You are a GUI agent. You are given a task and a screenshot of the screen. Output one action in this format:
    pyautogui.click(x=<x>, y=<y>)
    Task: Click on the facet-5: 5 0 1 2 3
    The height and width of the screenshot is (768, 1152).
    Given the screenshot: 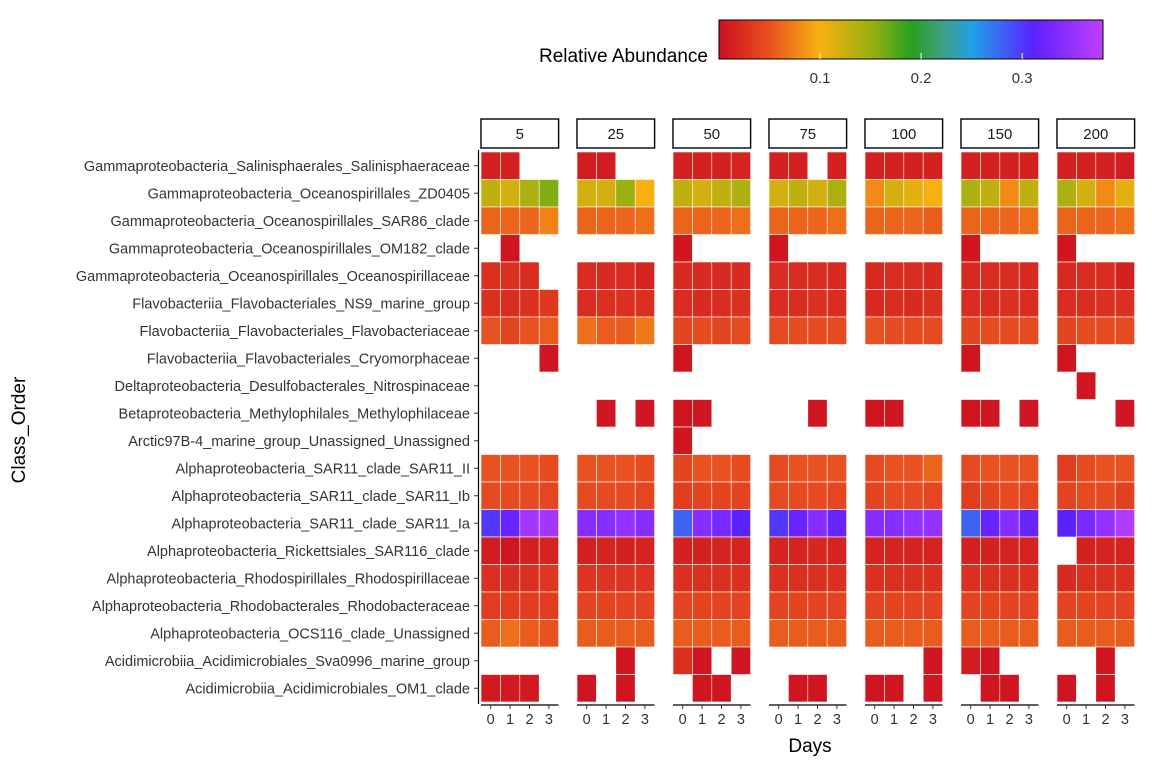 What is the action you would take?
    pyautogui.click(x=520, y=423)
    